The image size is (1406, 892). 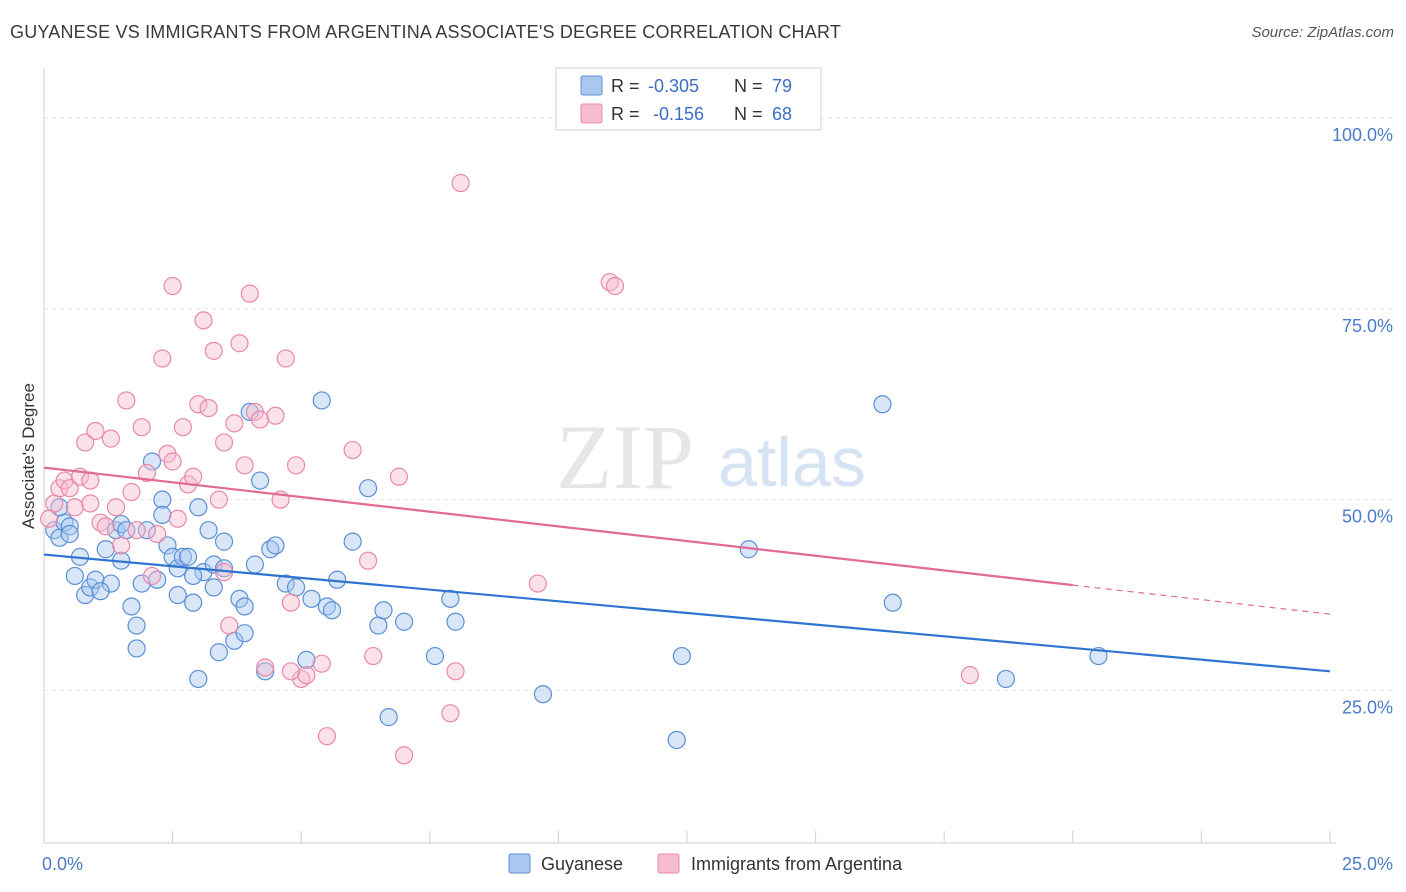 What do you see at coordinates (1367, 326) in the screenshot?
I see `y-tick-label-2: 75.0%` at bounding box center [1367, 326].